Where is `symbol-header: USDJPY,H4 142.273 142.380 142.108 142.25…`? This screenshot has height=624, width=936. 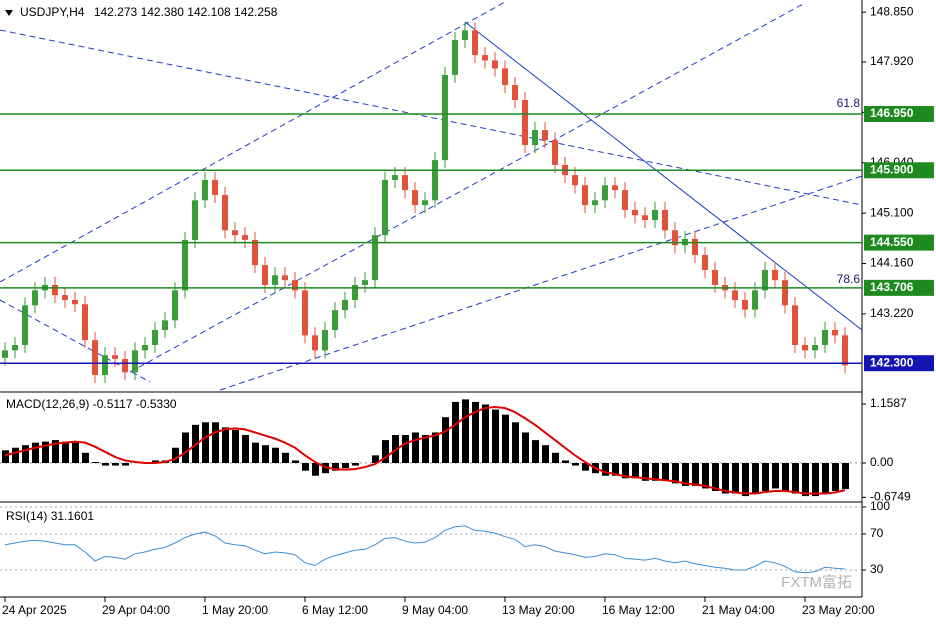
symbol-header: USDJPY,H4 142.273 142.380 142.108 142.25… is located at coordinates (149, 12).